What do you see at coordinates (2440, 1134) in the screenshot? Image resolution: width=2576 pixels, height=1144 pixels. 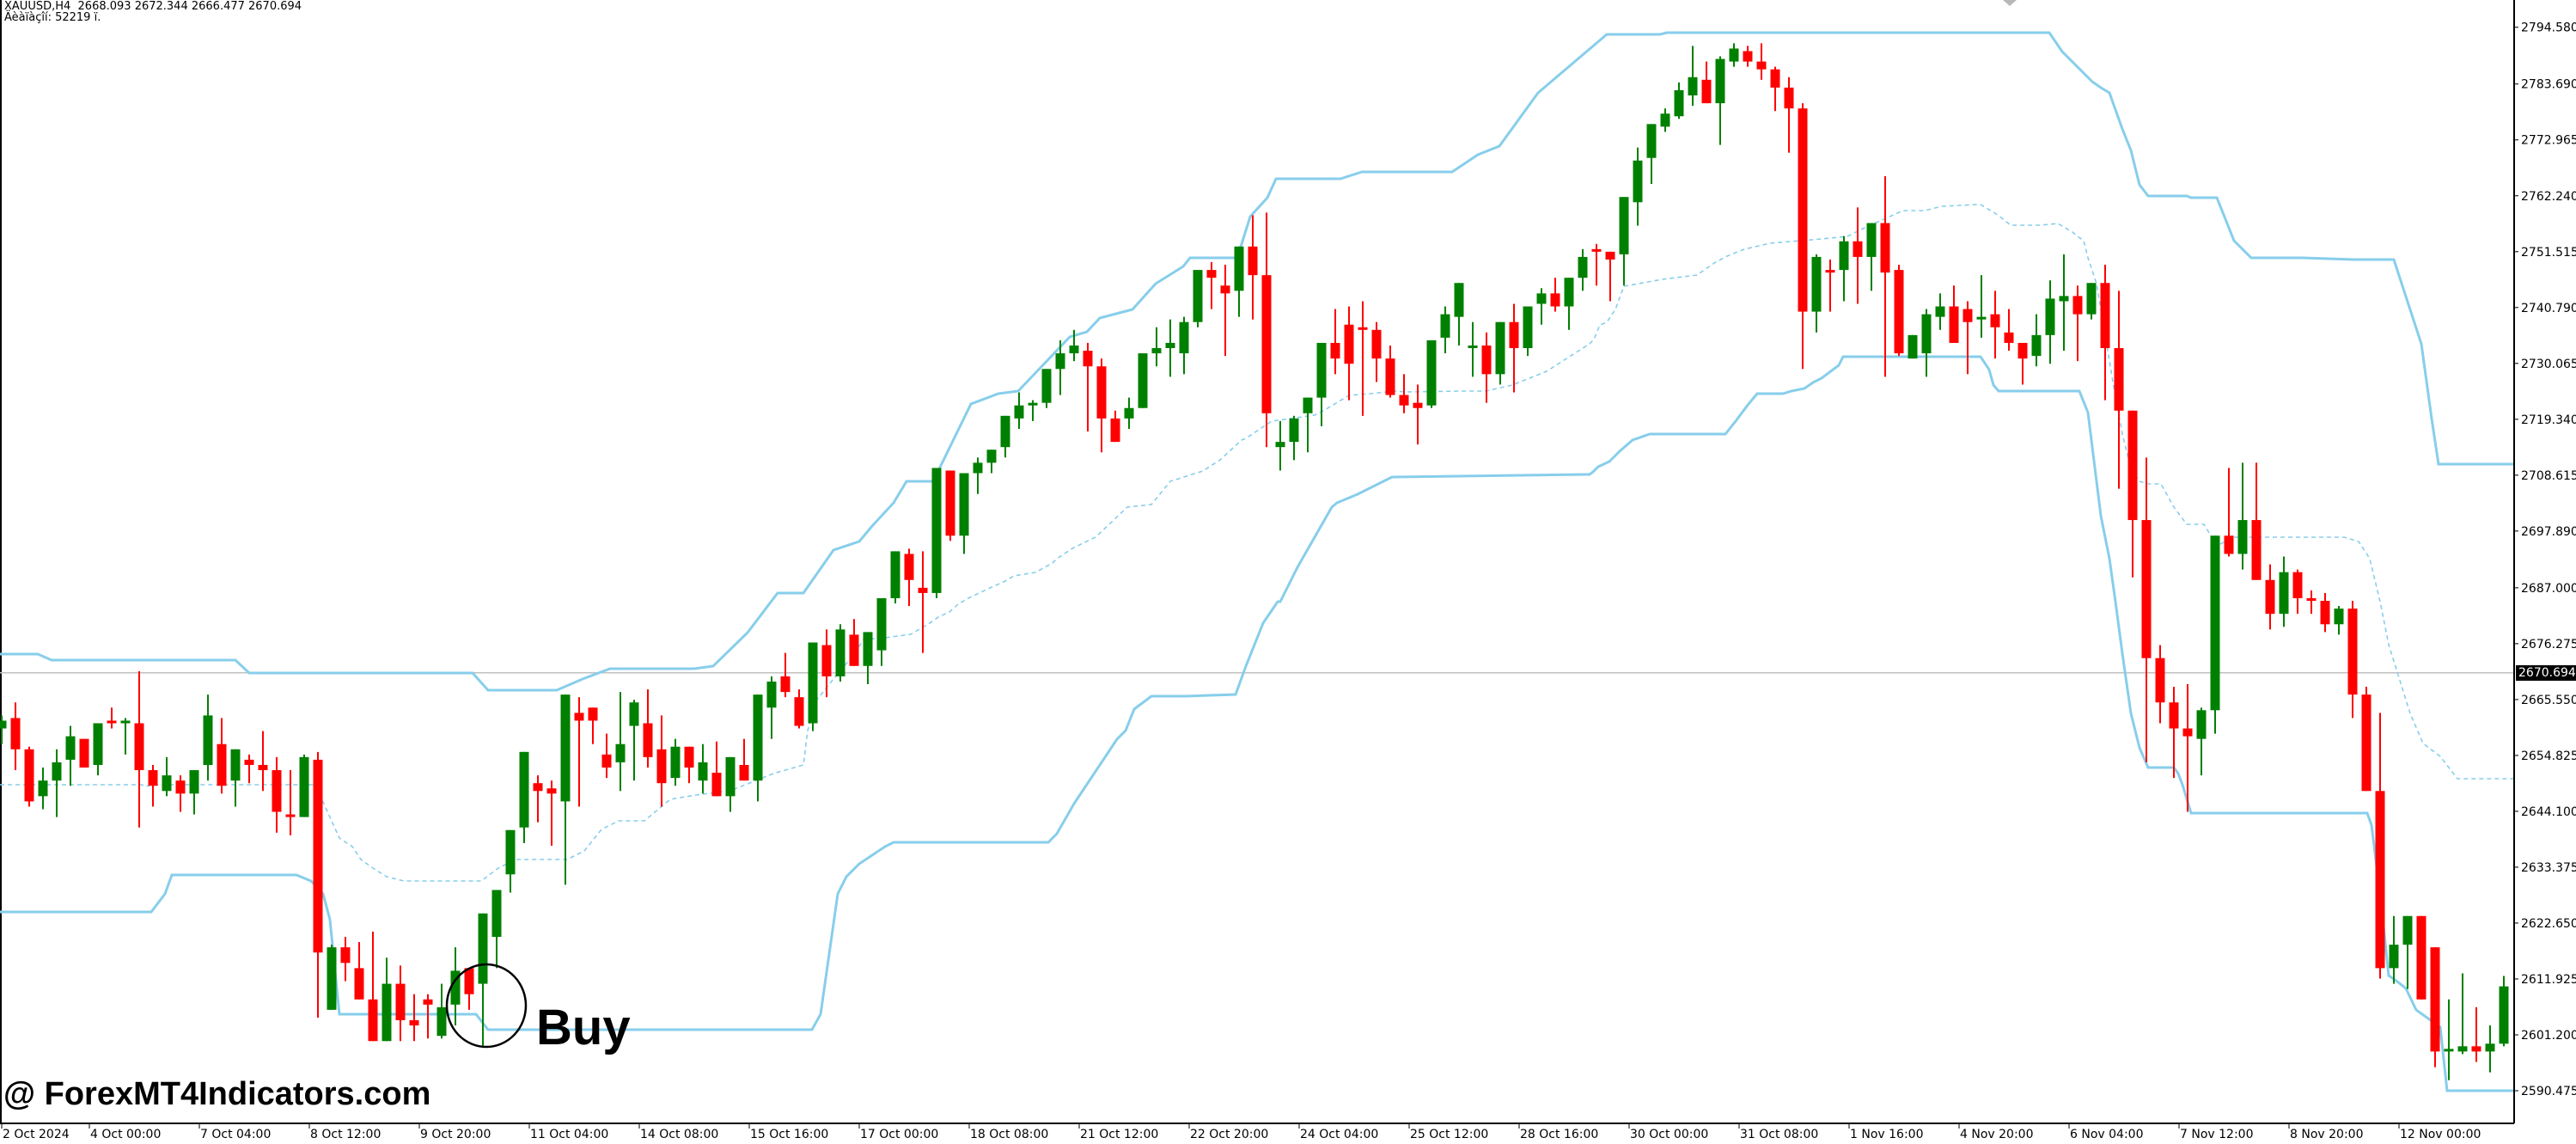 I see `x-tick-label: 12 Nov 00:00` at bounding box center [2440, 1134].